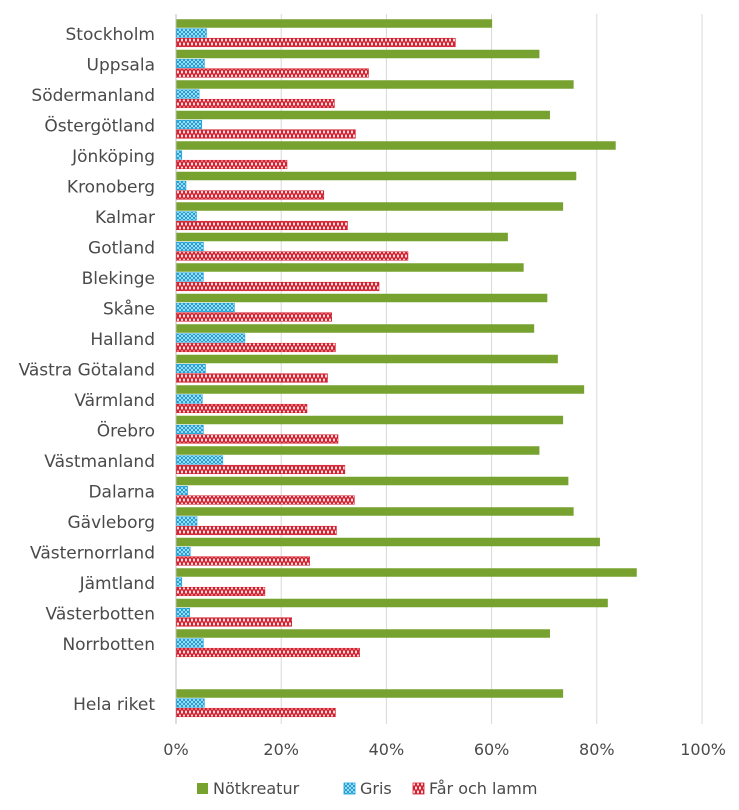 Image resolution: width=739 pixels, height=810 pixels. Describe the element at coordinates (125, 218) in the screenshot. I see `category-label: Kalmar` at that location.